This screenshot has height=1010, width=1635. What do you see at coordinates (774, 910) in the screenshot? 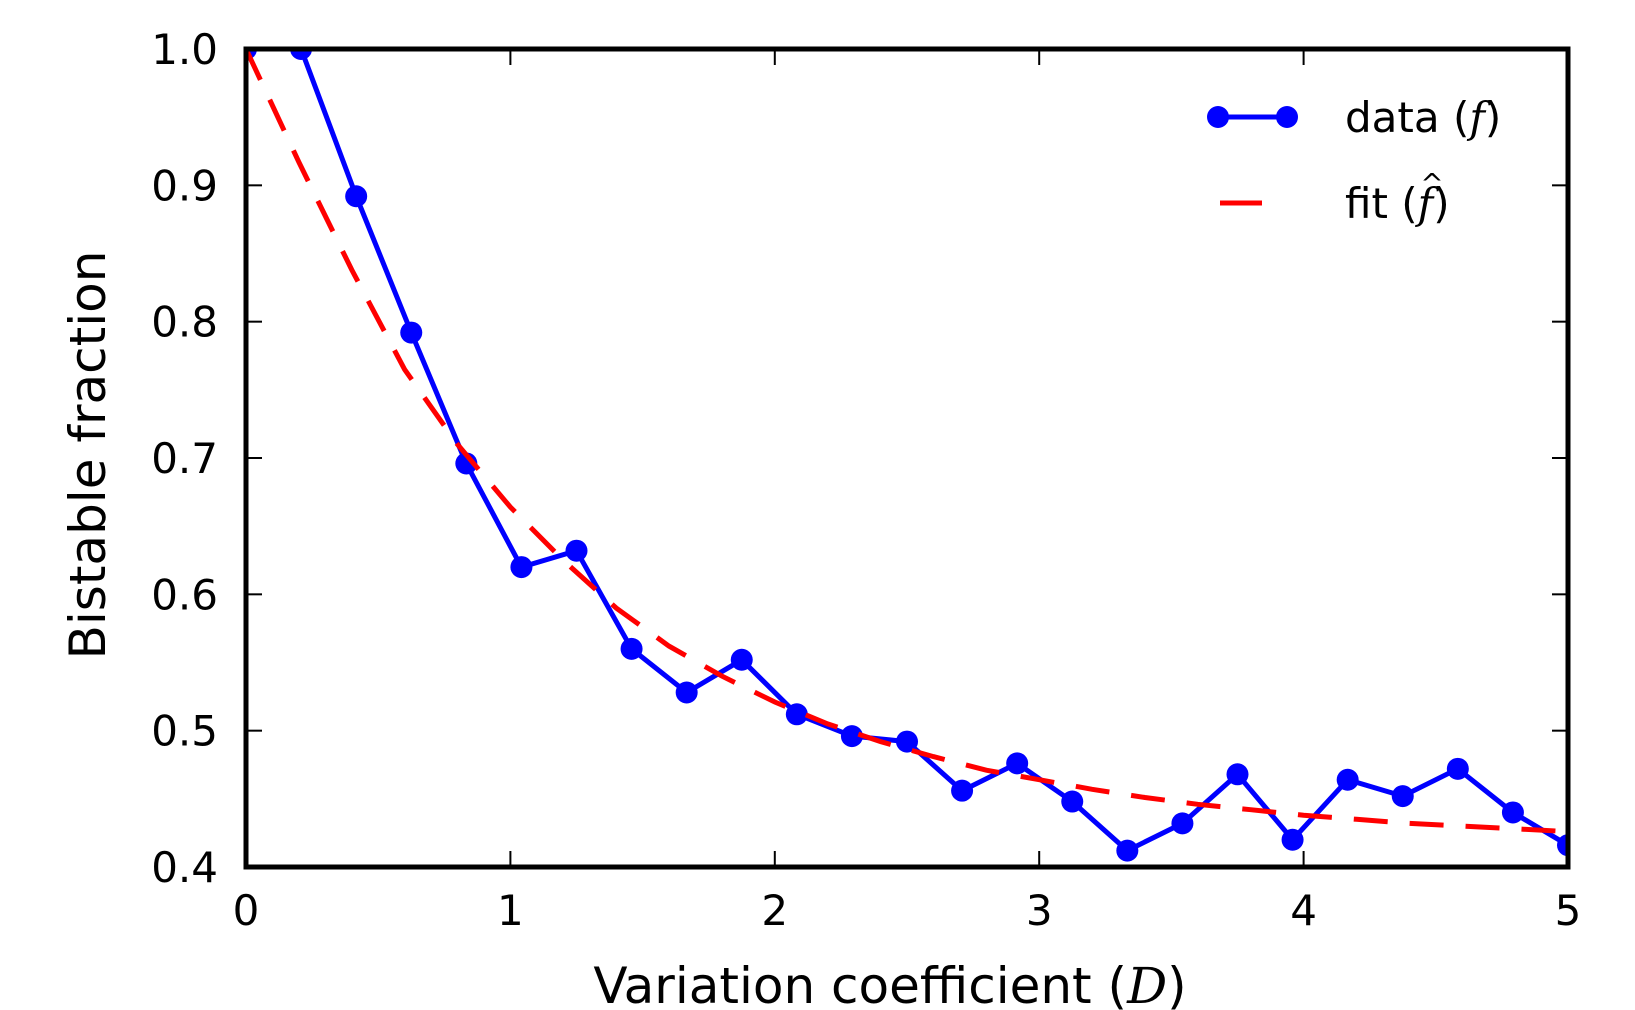
I see `x-tick-label: 2` at bounding box center [774, 910].